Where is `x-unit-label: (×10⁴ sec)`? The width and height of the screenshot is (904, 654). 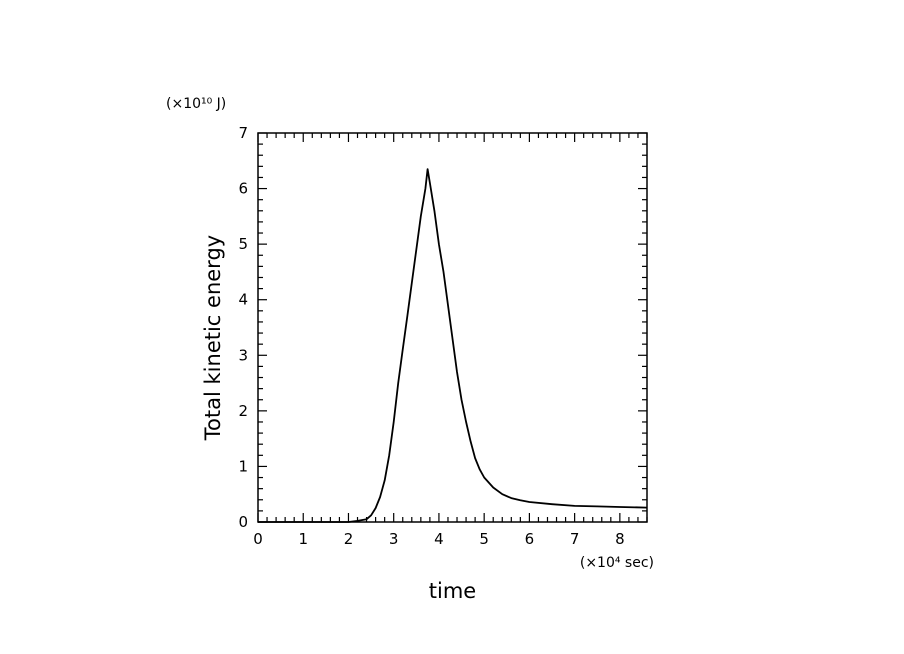
x-unit-label: (×10⁴ sec) is located at coordinates (617, 563).